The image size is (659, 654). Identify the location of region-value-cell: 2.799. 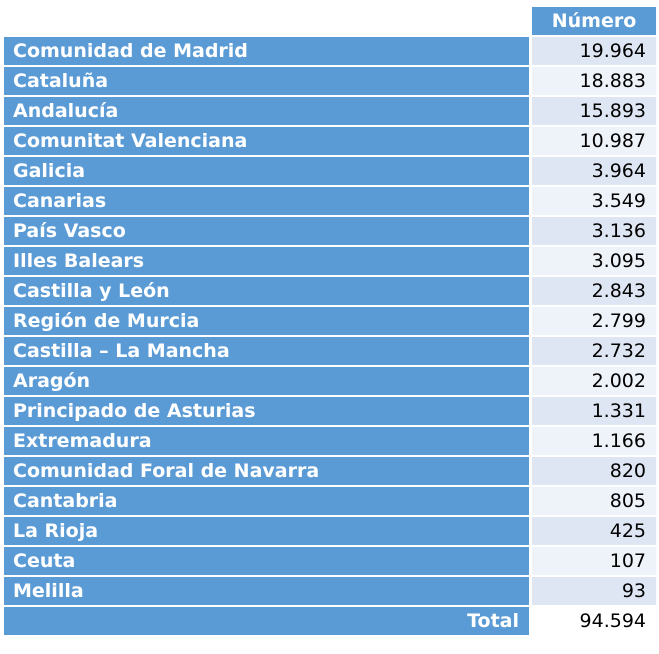
(594, 322).